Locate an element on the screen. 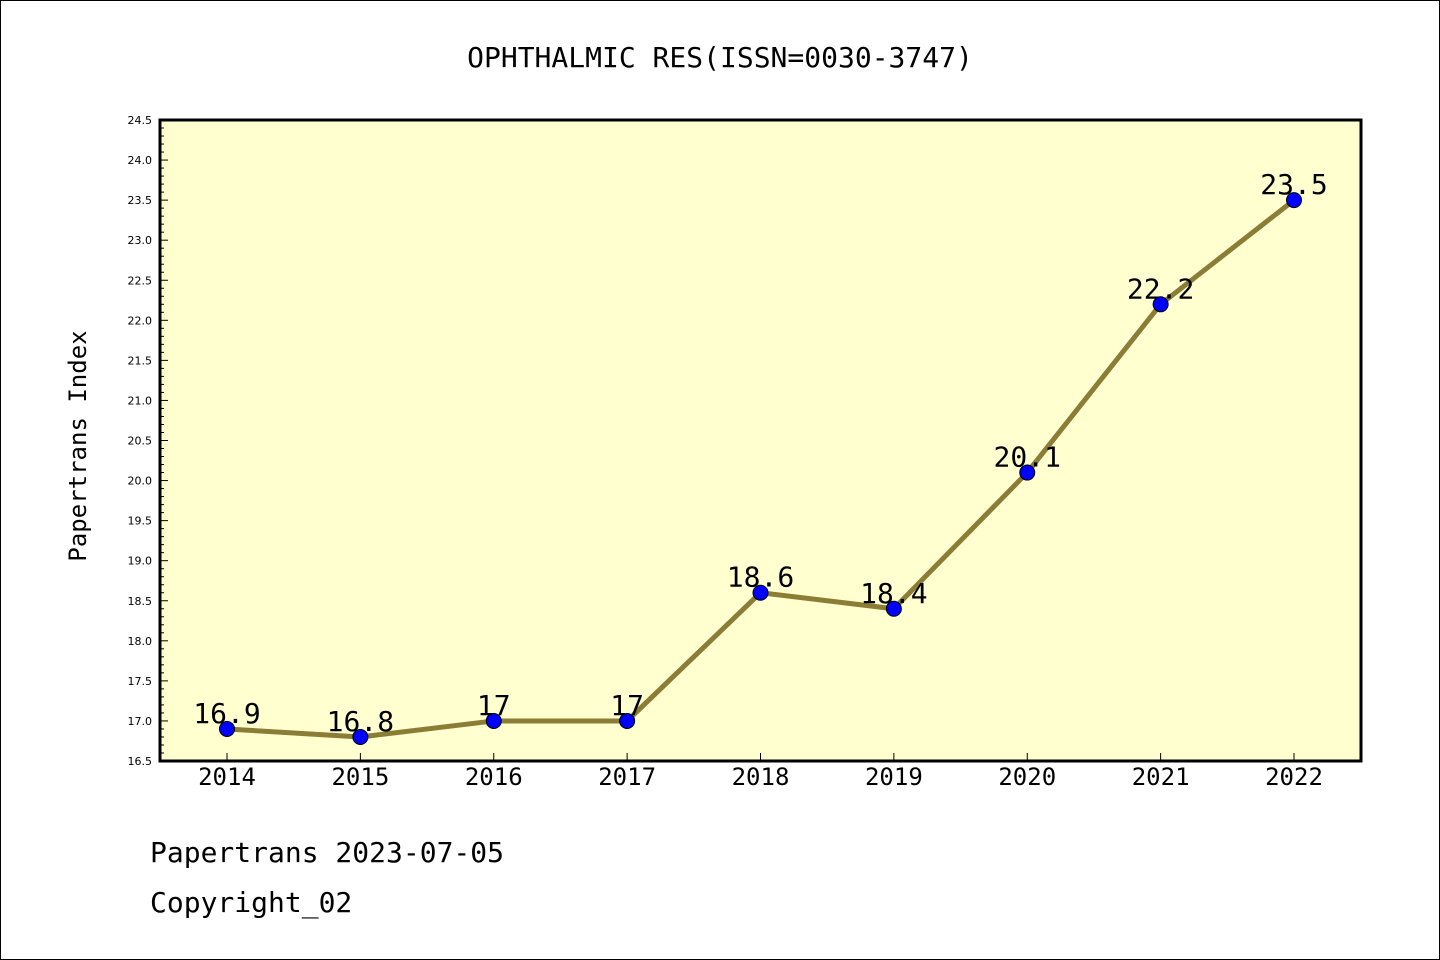 This screenshot has height=960, width=1440. data-label-2020: 20.1 is located at coordinates (1027, 457).